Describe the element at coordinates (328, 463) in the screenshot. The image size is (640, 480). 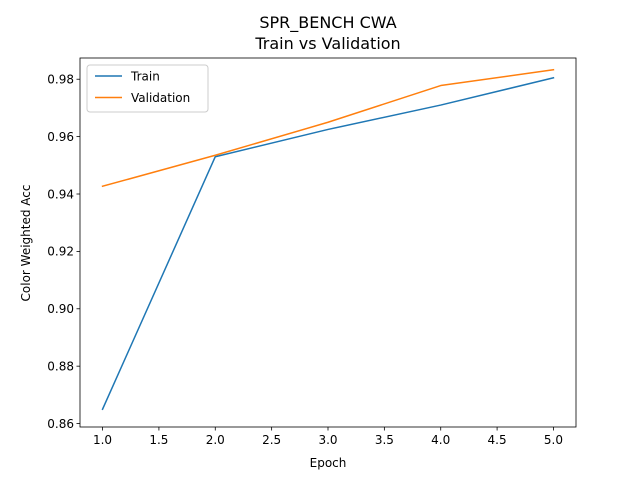
I see `x-axis-label: Epoch` at that location.